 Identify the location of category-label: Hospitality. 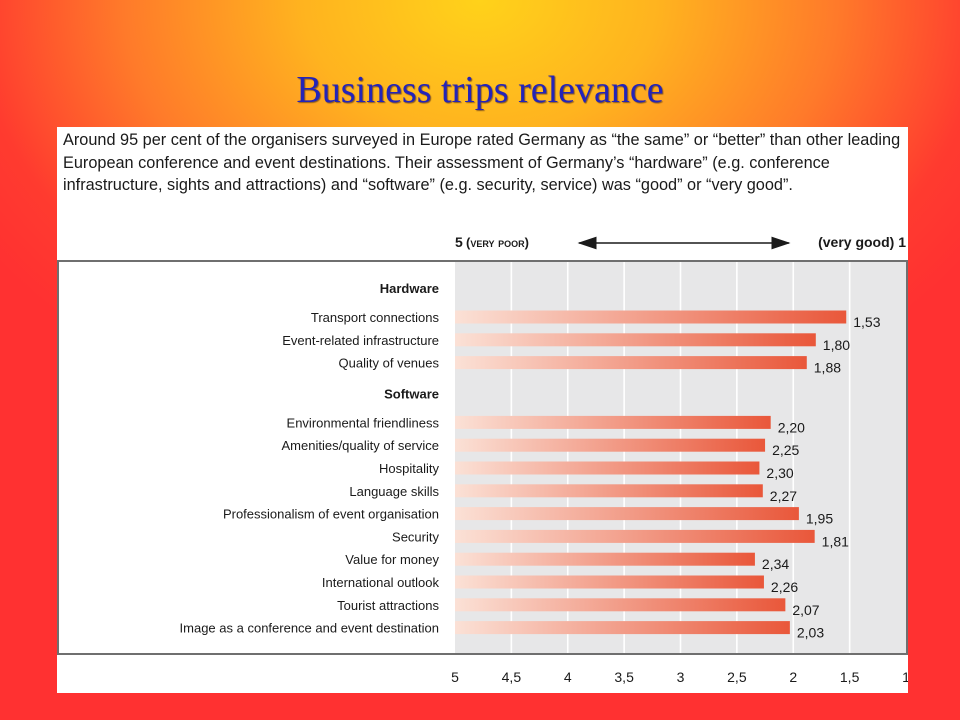
(409, 468).